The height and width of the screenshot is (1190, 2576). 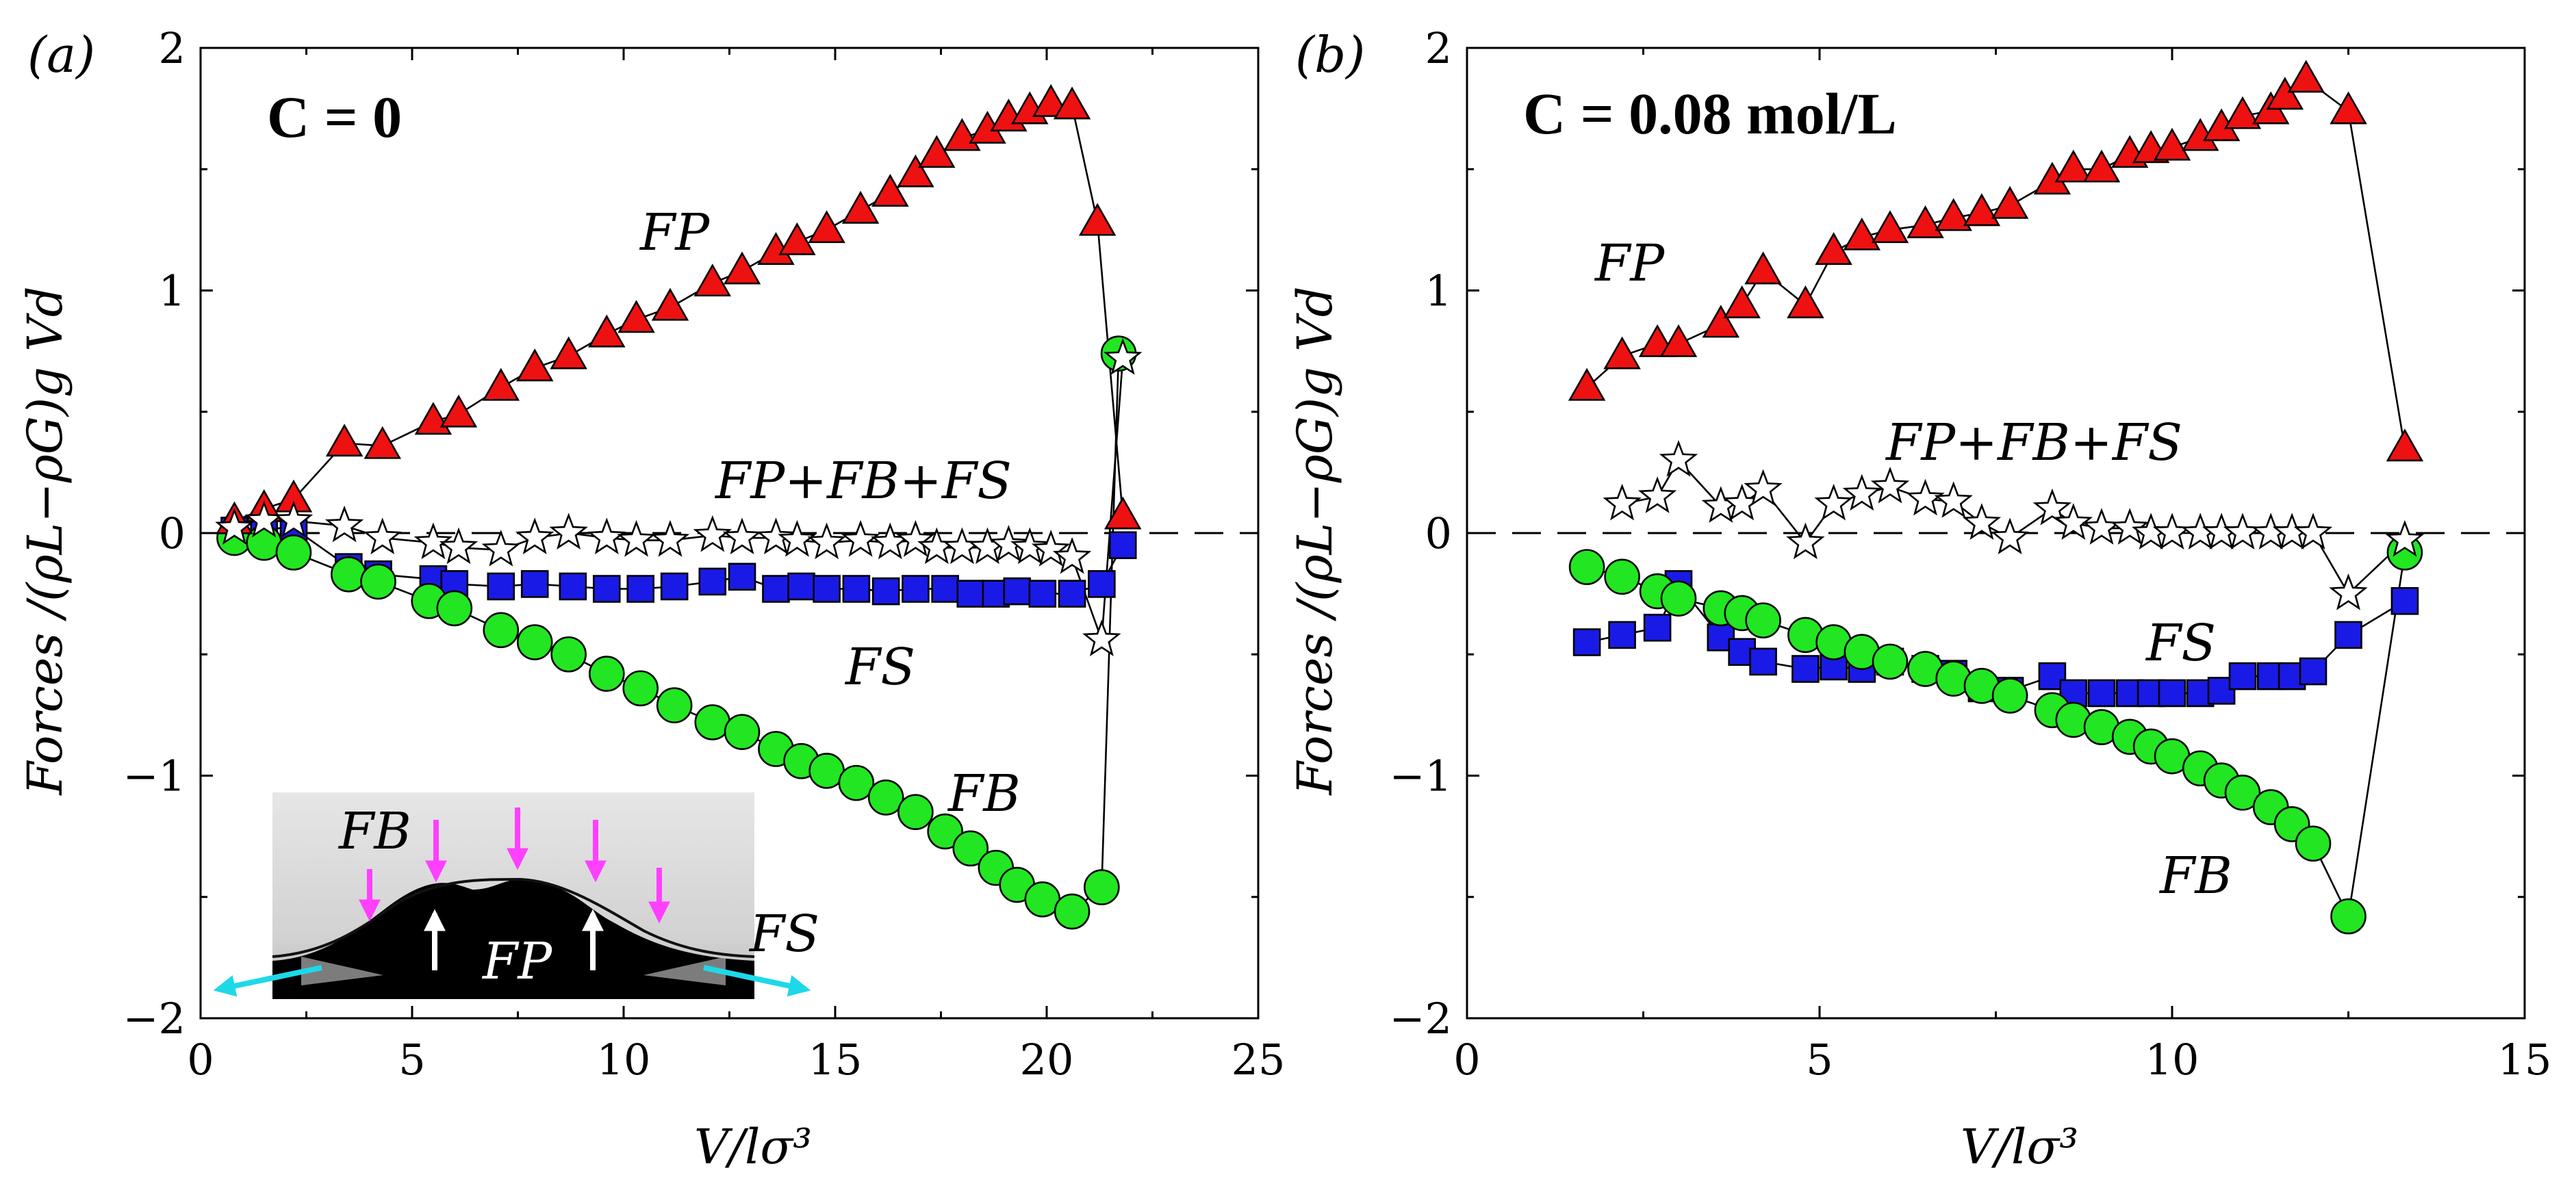 I want to click on panel-a-xlabel: V/lσ³, so click(x=753, y=1147).